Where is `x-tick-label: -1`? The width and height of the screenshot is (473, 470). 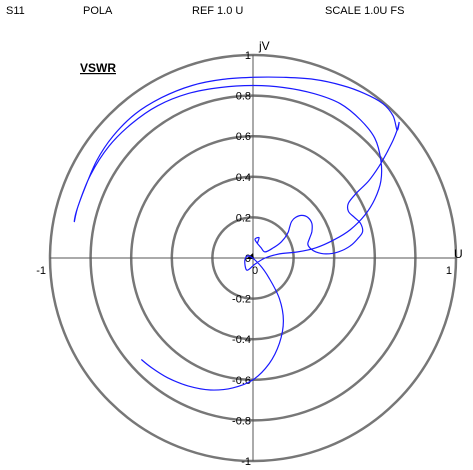 x-tick-label: -1 is located at coordinates (41, 271).